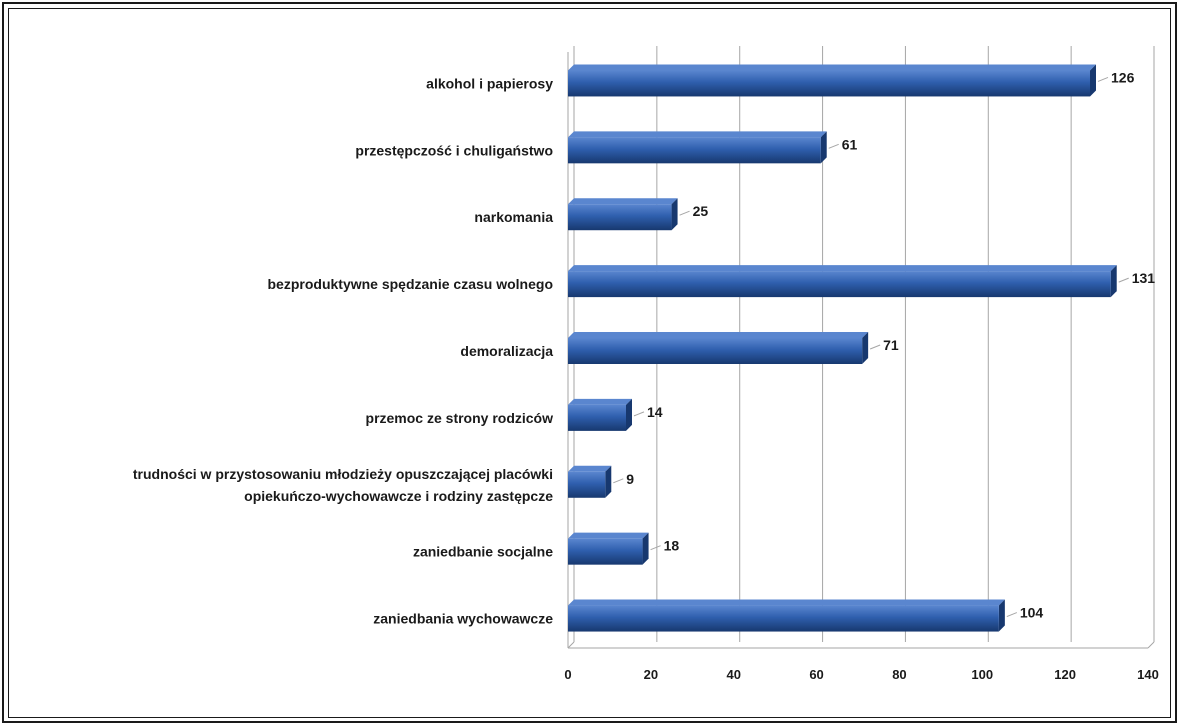  Describe the element at coordinates (733, 674) in the screenshot. I see `x-tick-label: 40` at that location.